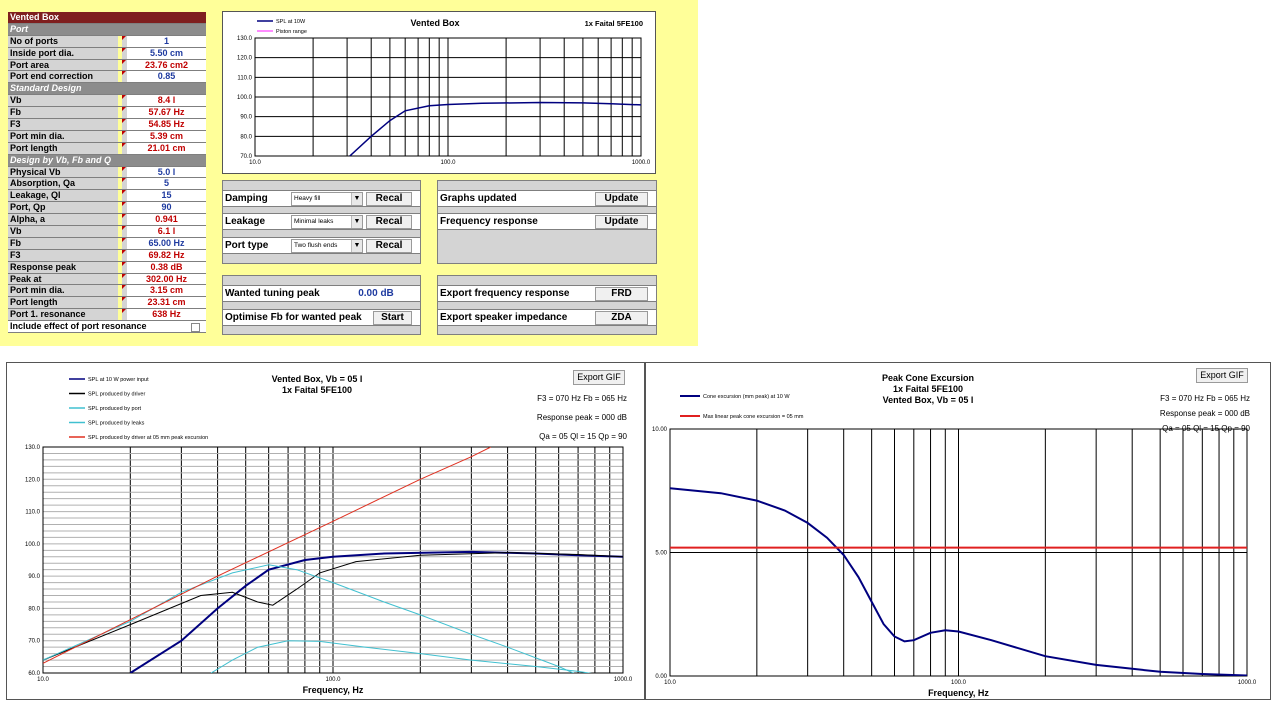 The width and height of the screenshot is (1280, 720). What do you see at coordinates (401, 656) in the screenshot?
I see `series-line` at bounding box center [401, 656].